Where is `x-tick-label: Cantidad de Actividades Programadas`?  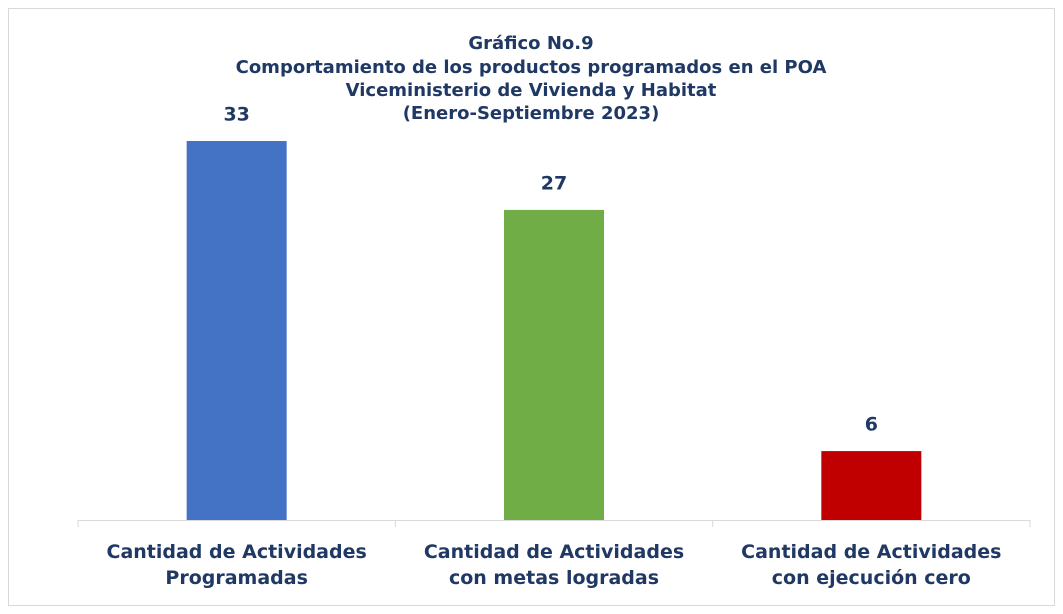 x-tick-label: Cantidad de Actividades Programadas is located at coordinates (236, 565).